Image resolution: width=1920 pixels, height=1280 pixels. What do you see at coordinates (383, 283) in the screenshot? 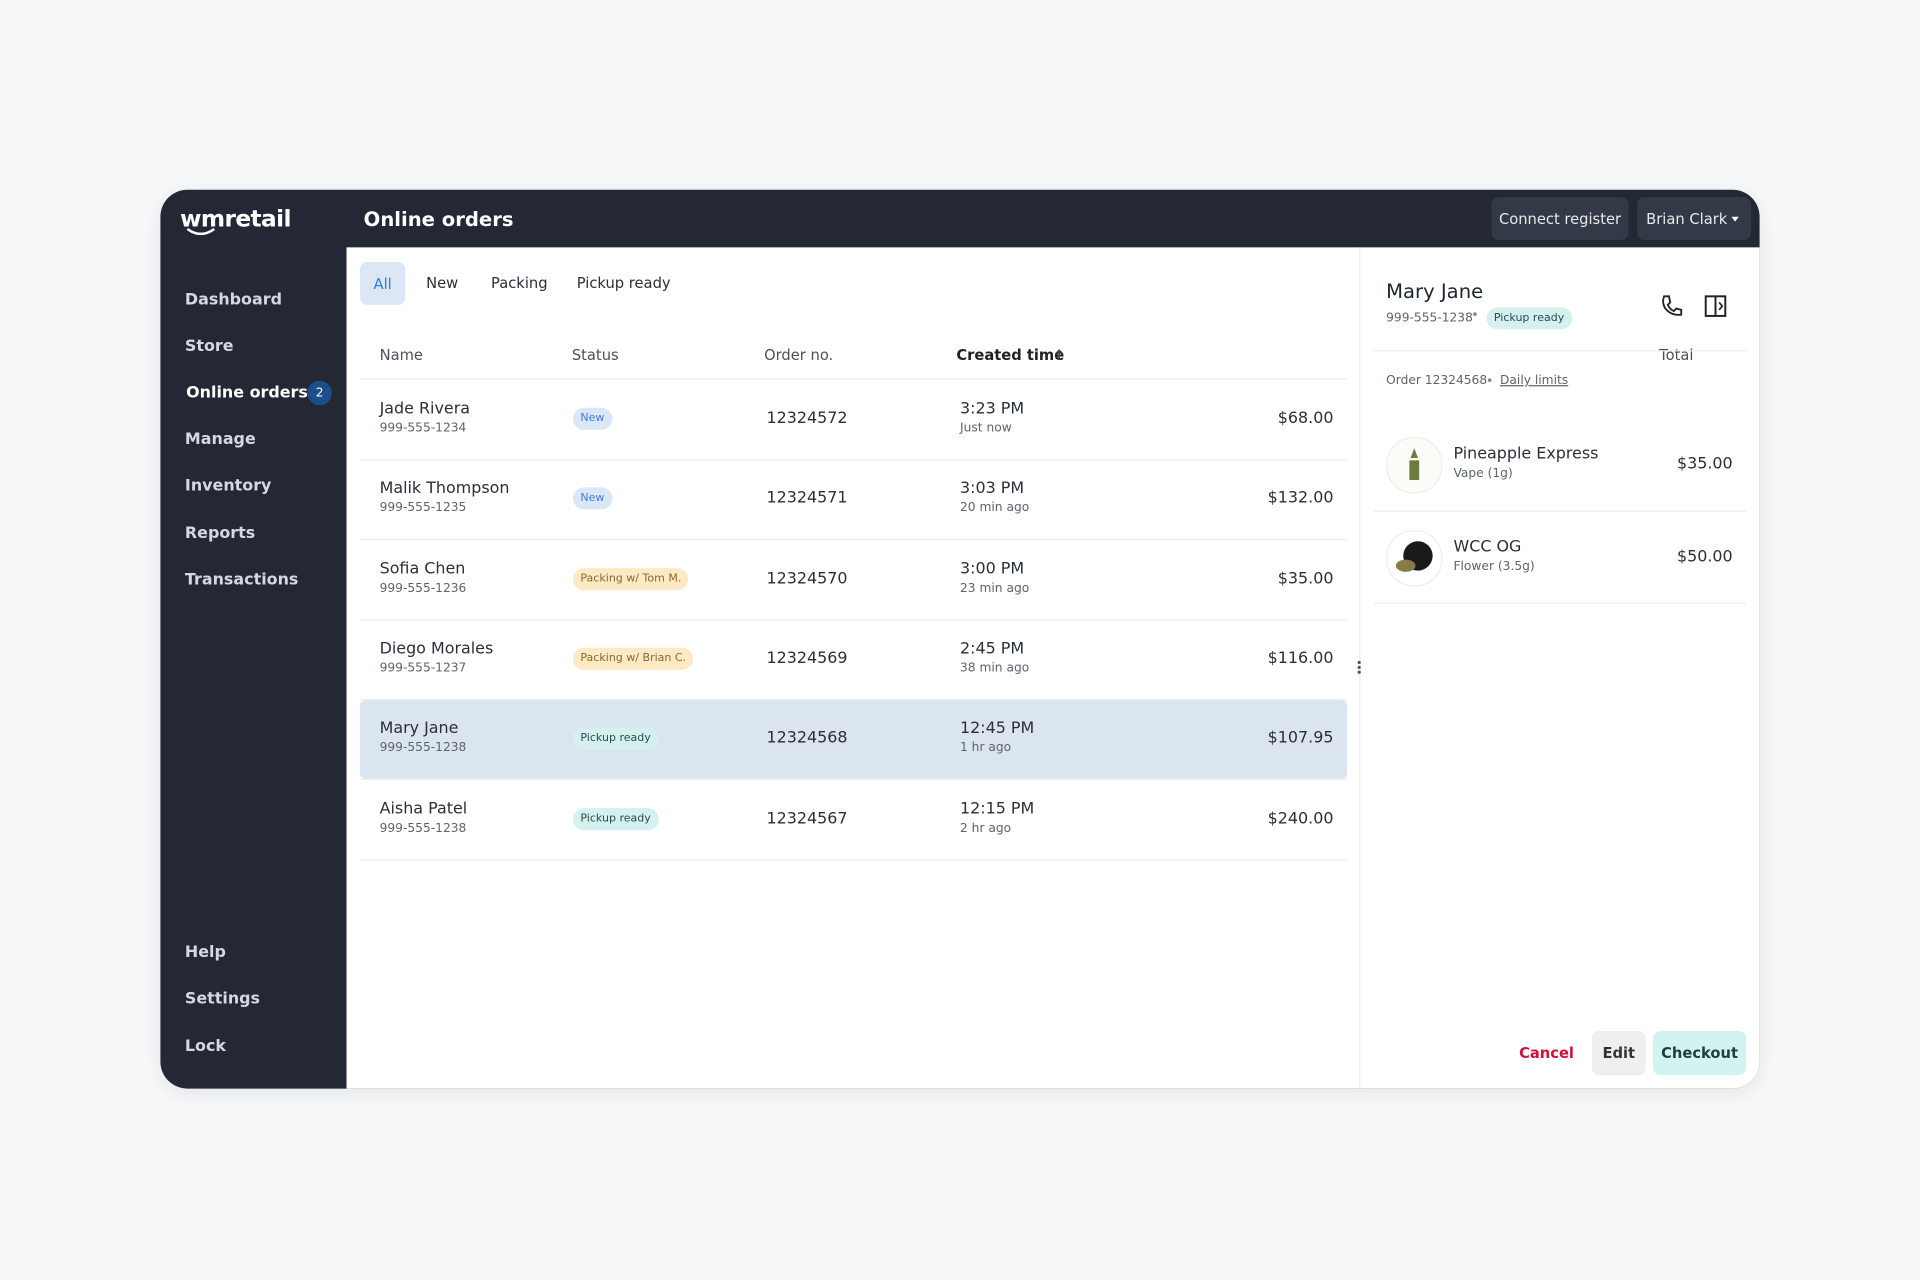
I see `tab-active: All` at bounding box center [383, 283].